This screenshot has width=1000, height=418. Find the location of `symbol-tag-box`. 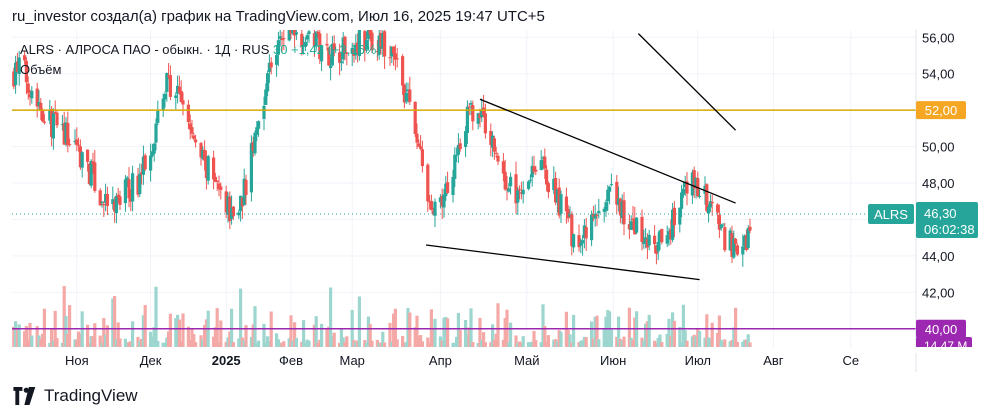

symbol-tag-box is located at coordinates (891, 214).